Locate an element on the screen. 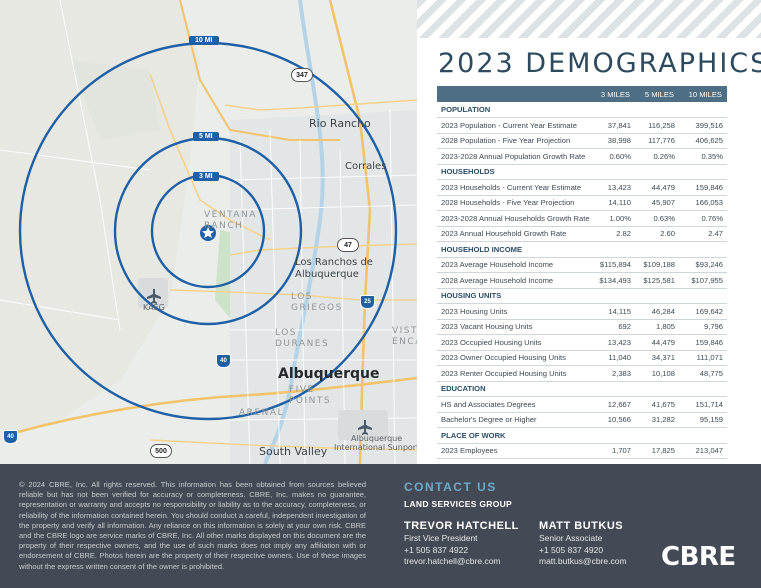 The image size is (761, 588). row-value: 34,371 is located at coordinates (657, 358).